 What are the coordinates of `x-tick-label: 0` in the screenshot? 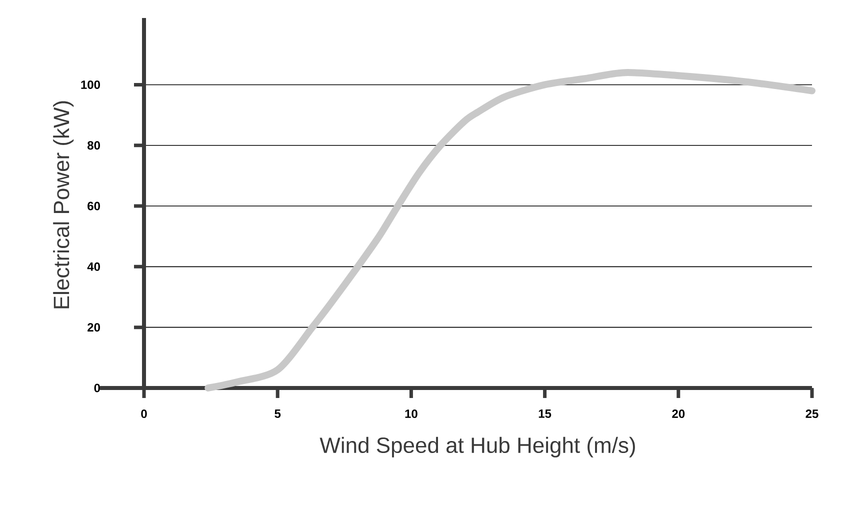 It's located at (144, 414).